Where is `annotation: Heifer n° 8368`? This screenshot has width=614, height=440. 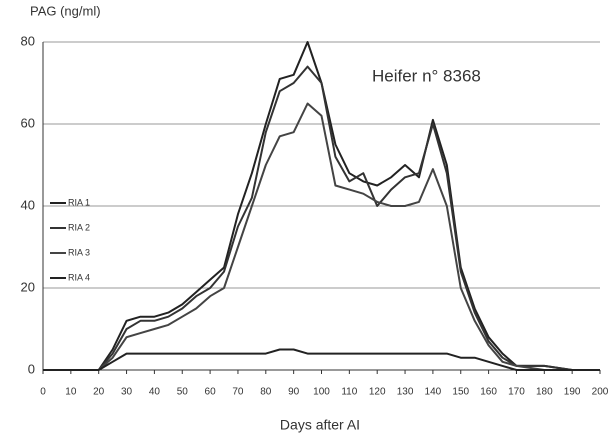 annotation: Heifer n° 8368 is located at coordinates (426, 75).